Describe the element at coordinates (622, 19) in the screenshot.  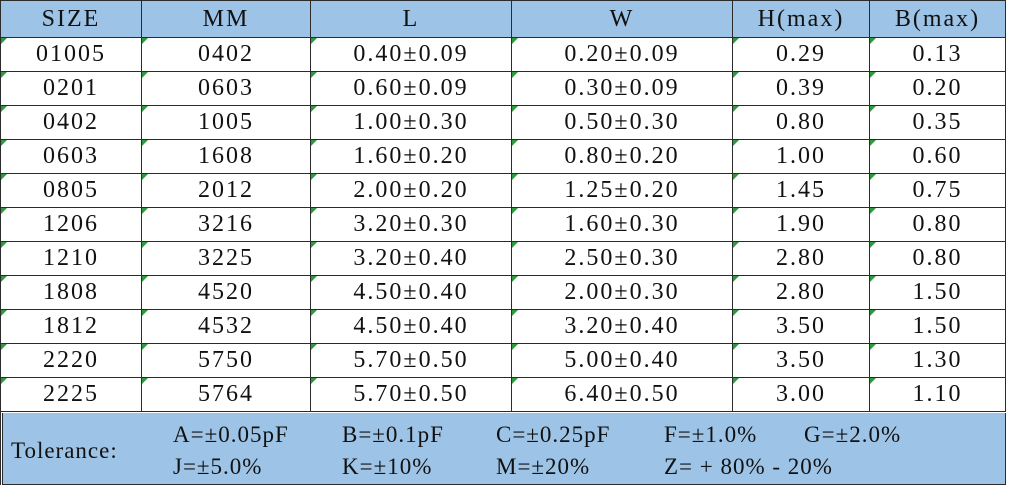
I see `header-cell: W` at that location.